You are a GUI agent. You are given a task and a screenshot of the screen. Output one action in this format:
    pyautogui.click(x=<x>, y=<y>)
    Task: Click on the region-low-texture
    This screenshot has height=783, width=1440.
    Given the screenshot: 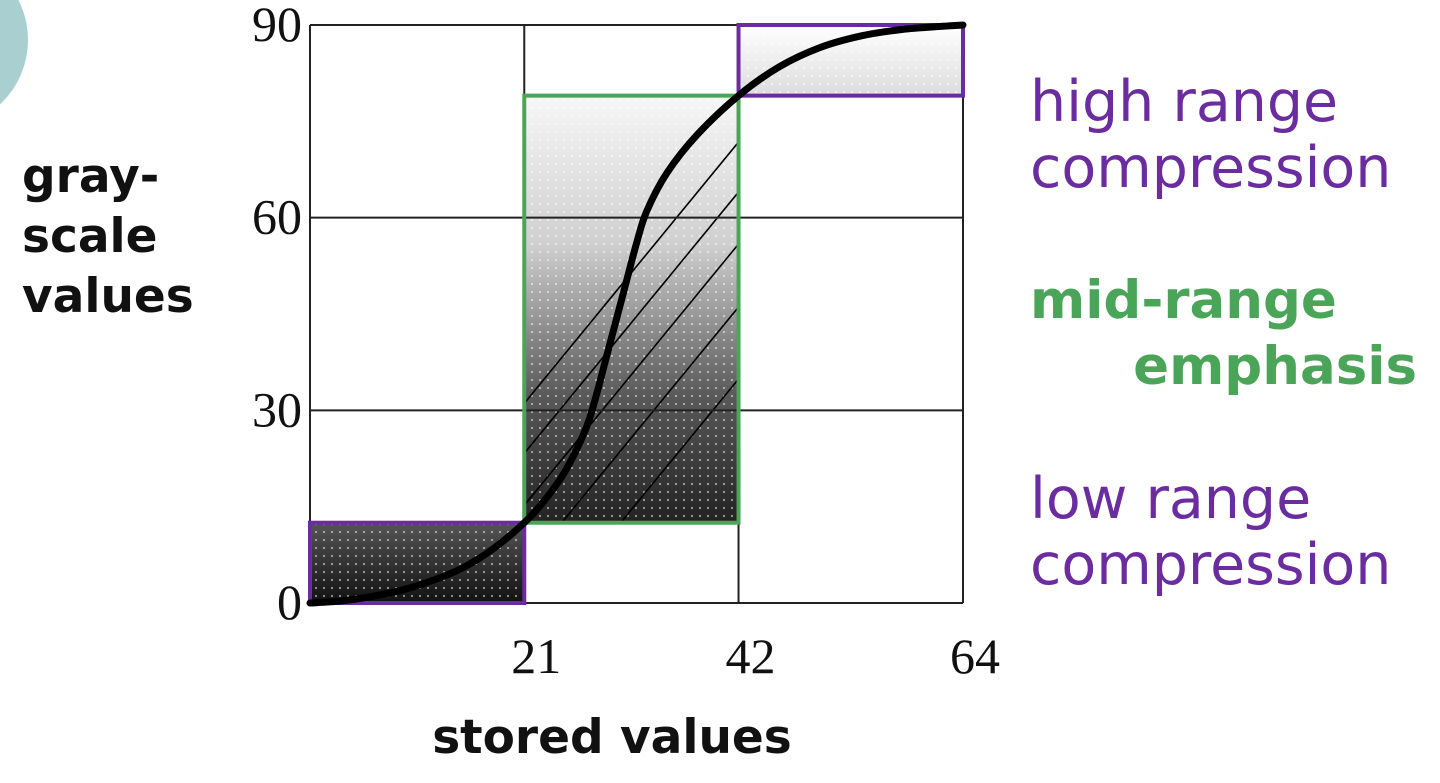 What is the action you would take?
    pyautogui.click(x=417, y=562)
    